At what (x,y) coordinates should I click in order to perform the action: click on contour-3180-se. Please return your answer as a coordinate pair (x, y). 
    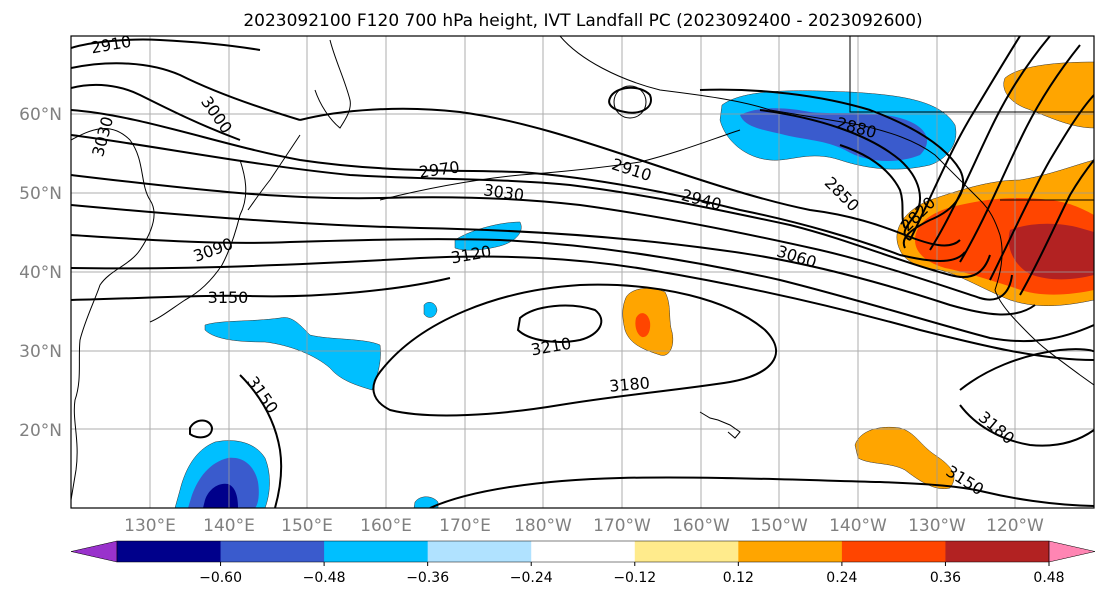
    Looking at the image, I should click on (1026, 425).